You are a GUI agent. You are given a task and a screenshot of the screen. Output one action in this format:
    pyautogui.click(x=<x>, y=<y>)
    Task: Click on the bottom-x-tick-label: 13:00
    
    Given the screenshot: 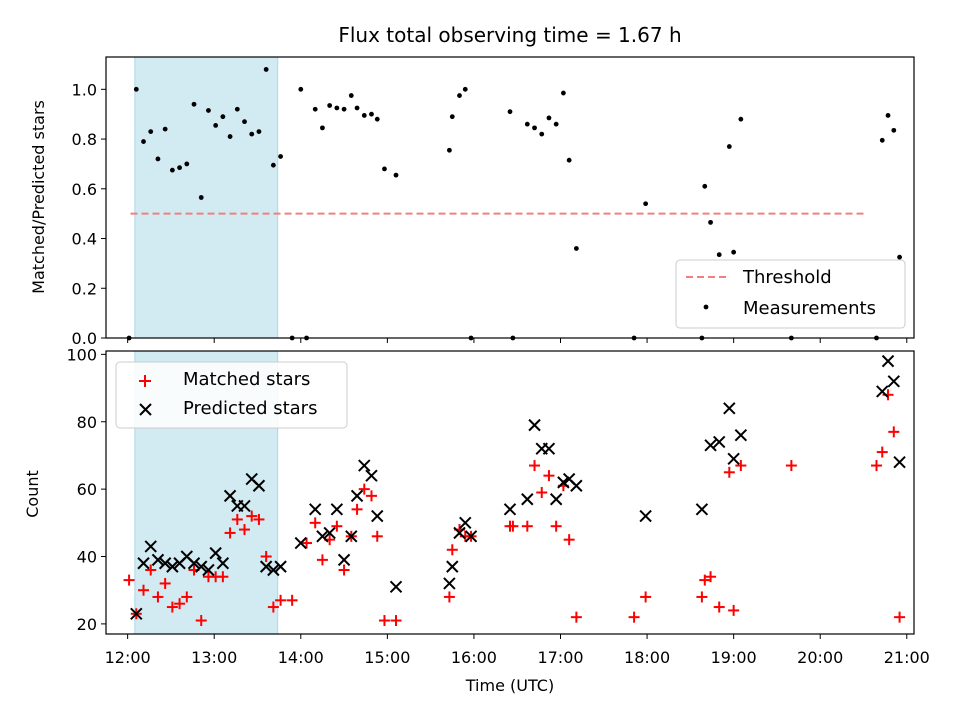 What is the action you would take?
    pyautogui.click(x=214, y=657)
    